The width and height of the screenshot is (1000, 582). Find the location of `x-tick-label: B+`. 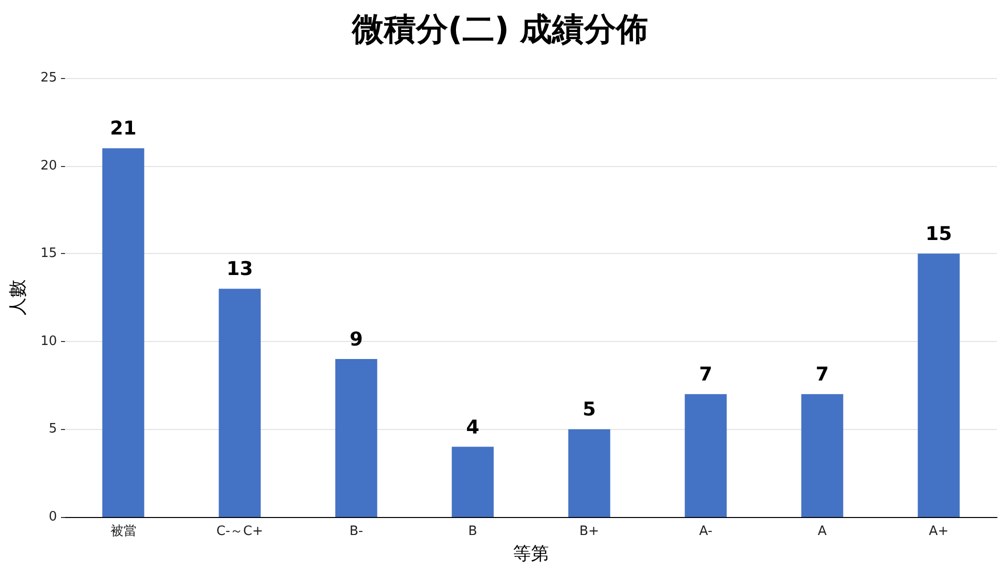

x-tick-label: B+ is located at coordinates (589, 531).